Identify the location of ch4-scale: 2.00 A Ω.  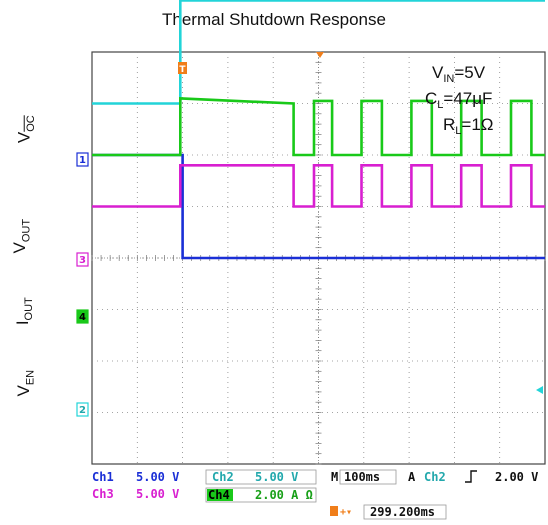
(284, 495).